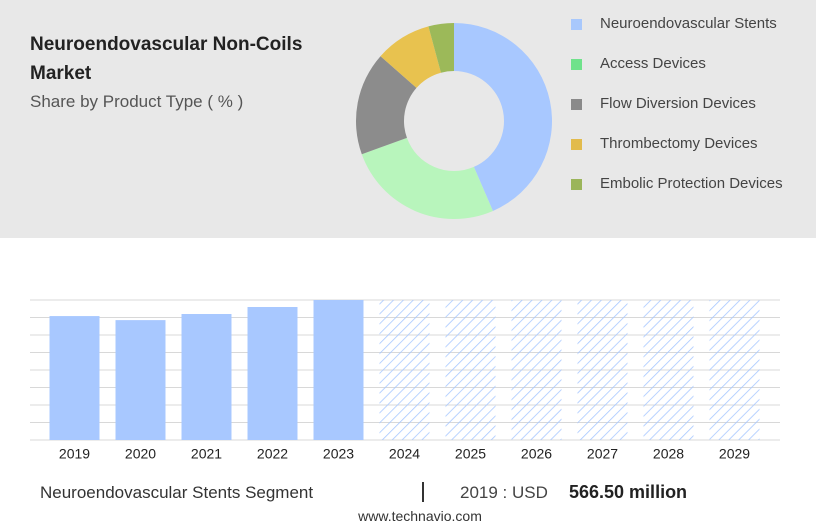 This screenshot has width=816, height=528. I want to click on x-tick-label: 2020, so click(140, 454).